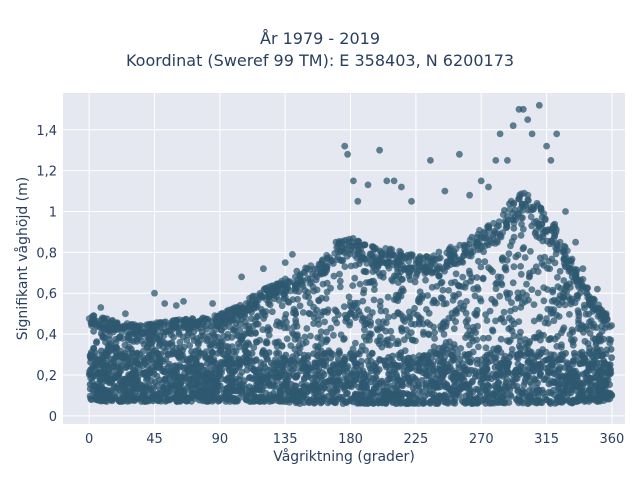 Image resolution: width=640 pixels, height=480 pixels. Describe the element at coordinates (220, 439) in the screenshot. I see `x-tick-label: 90` at that location.